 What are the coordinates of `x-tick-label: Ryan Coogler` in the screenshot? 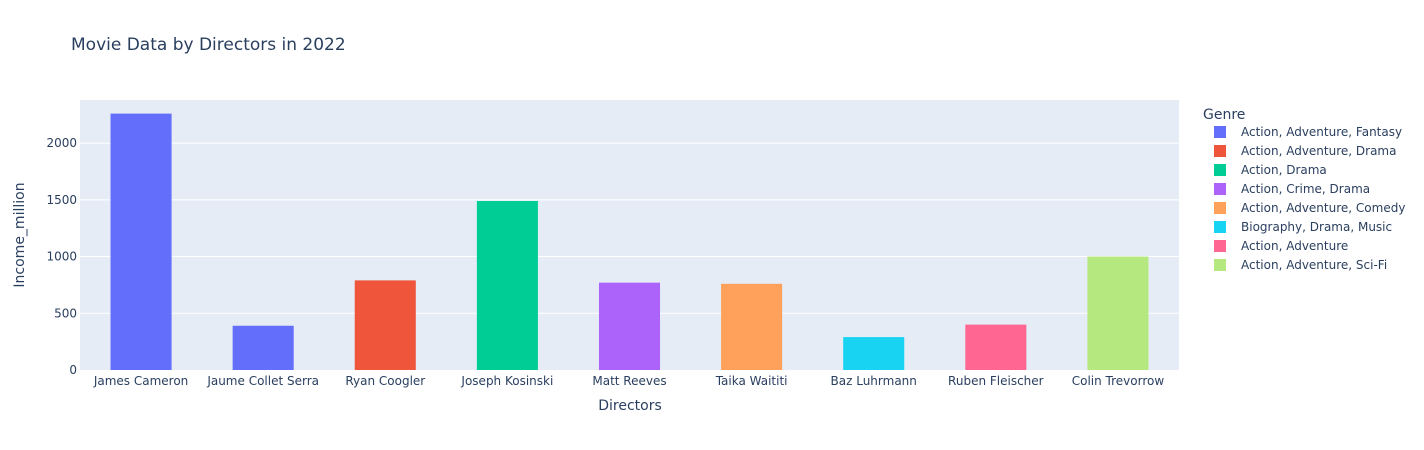 It's located at (385, 381).